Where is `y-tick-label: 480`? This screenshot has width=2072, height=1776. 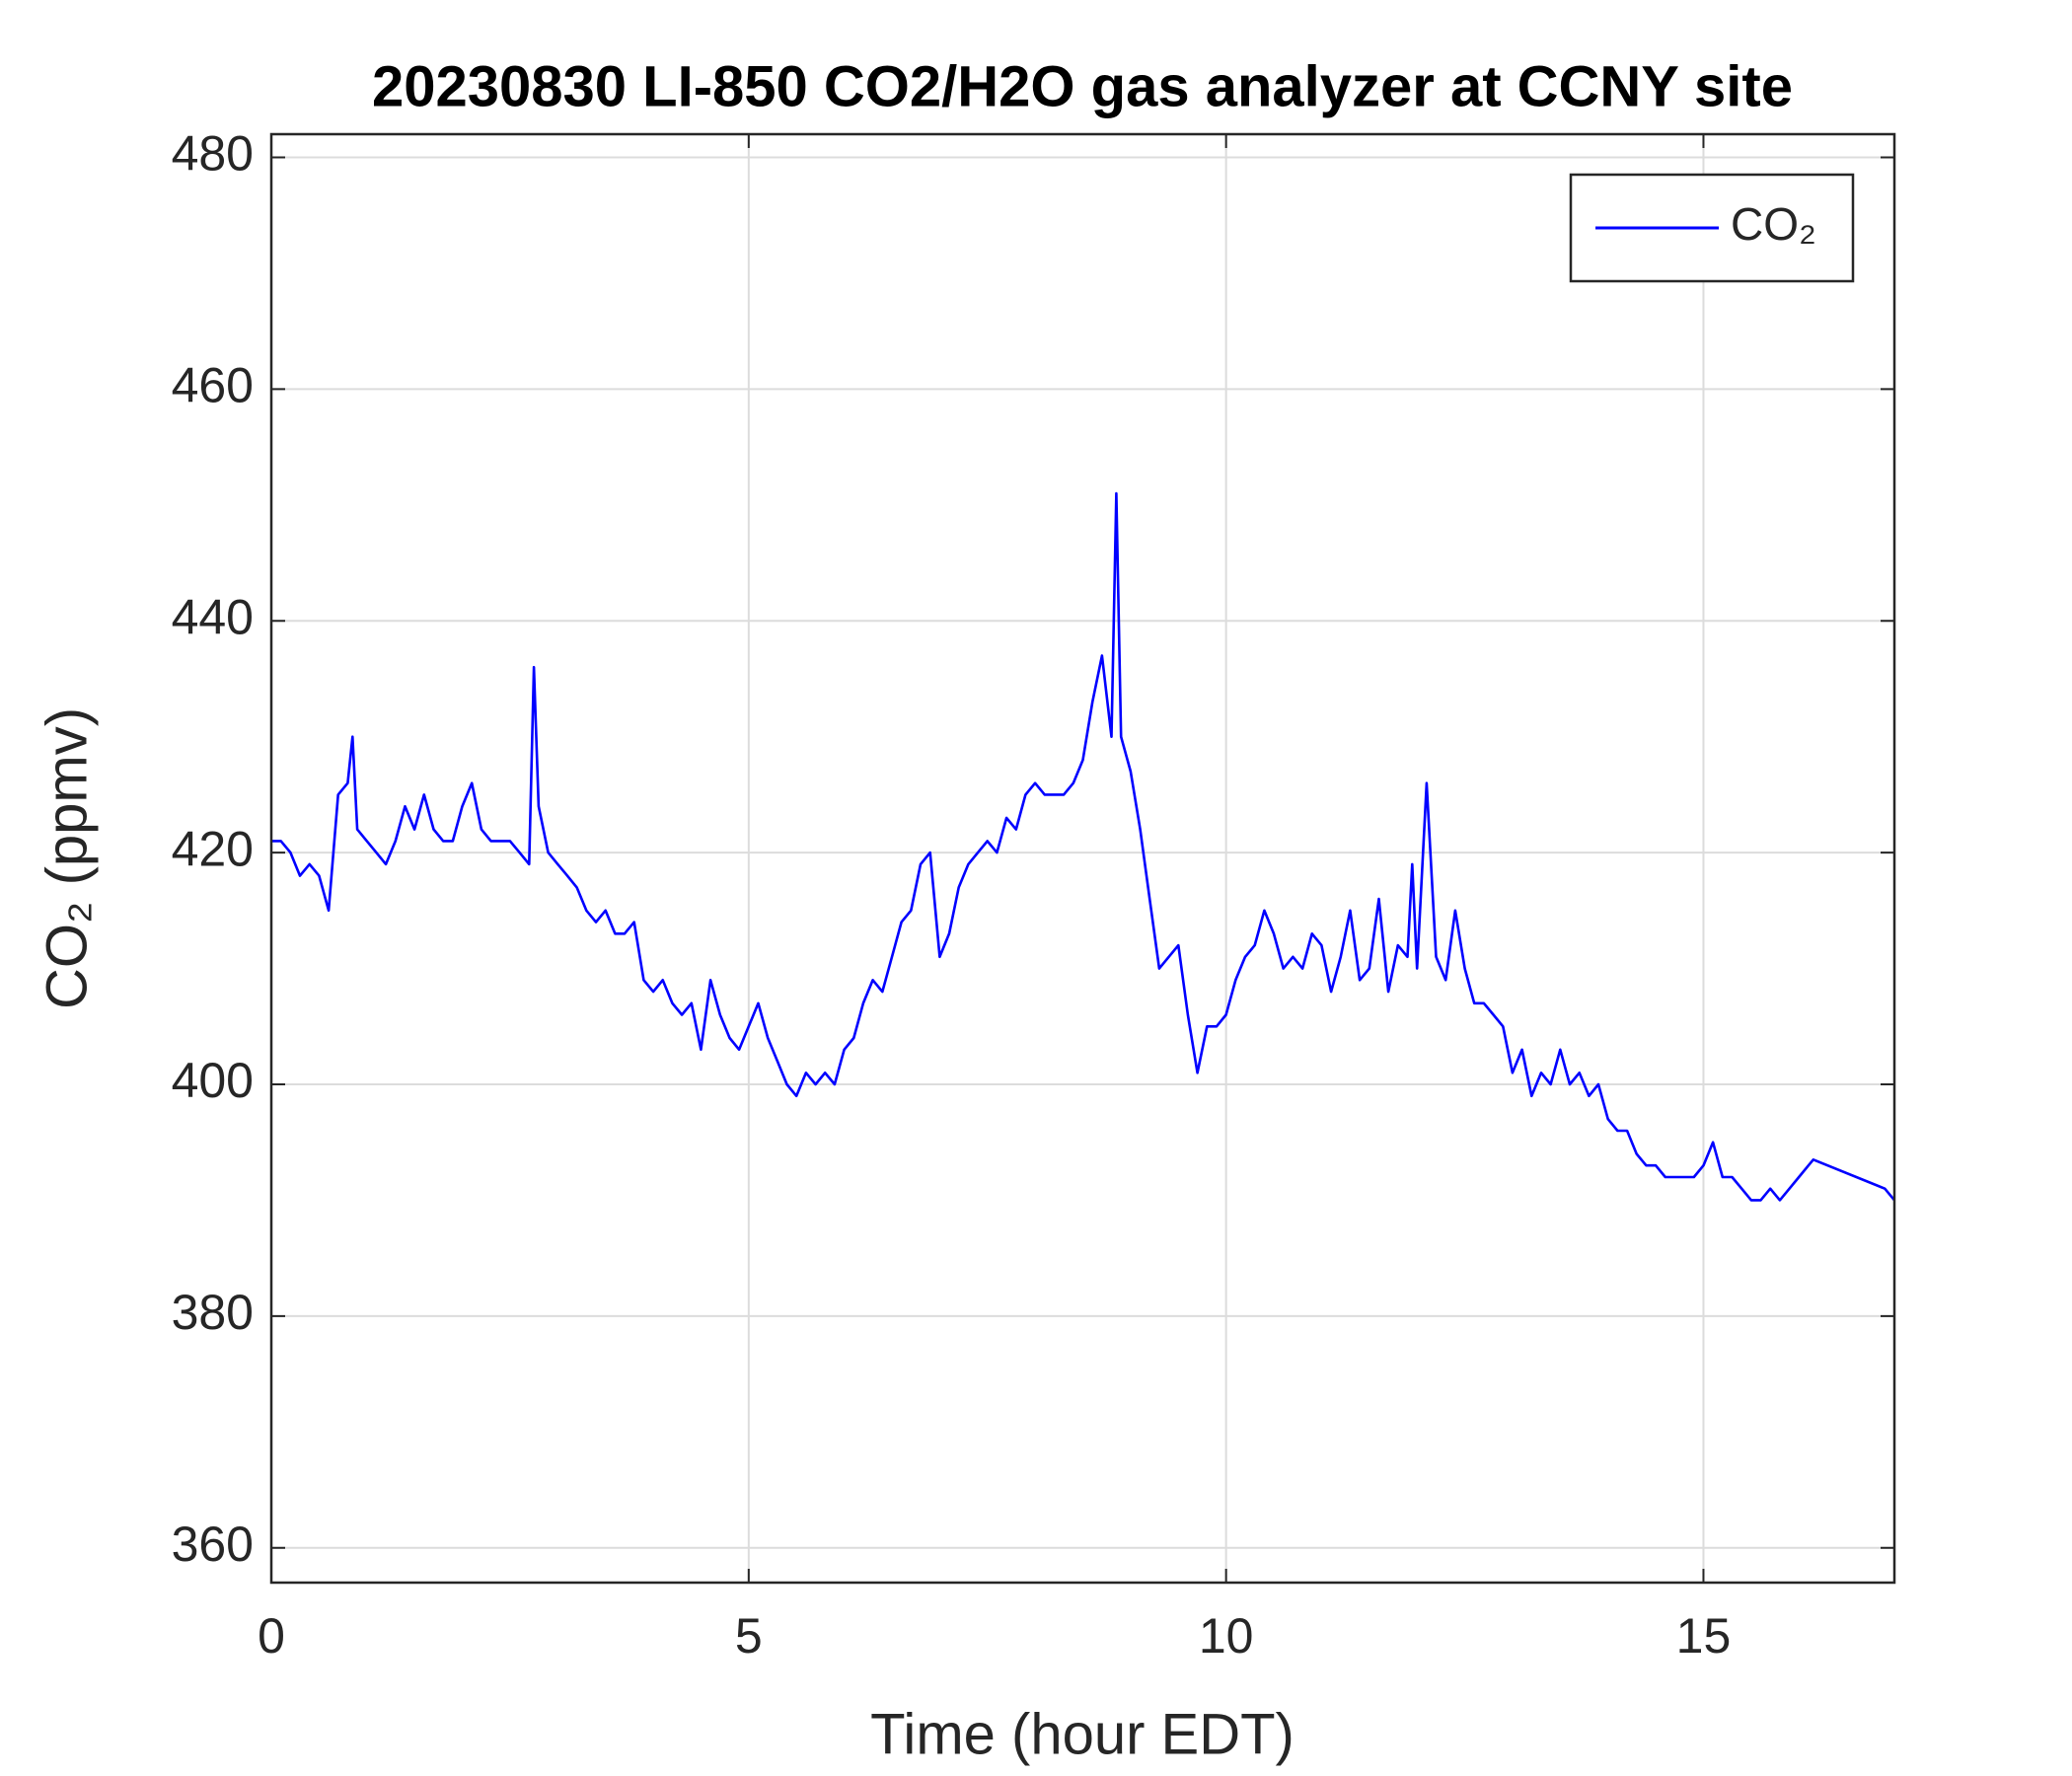 y-tick-label: 480 is located at coordinates (213, 154).